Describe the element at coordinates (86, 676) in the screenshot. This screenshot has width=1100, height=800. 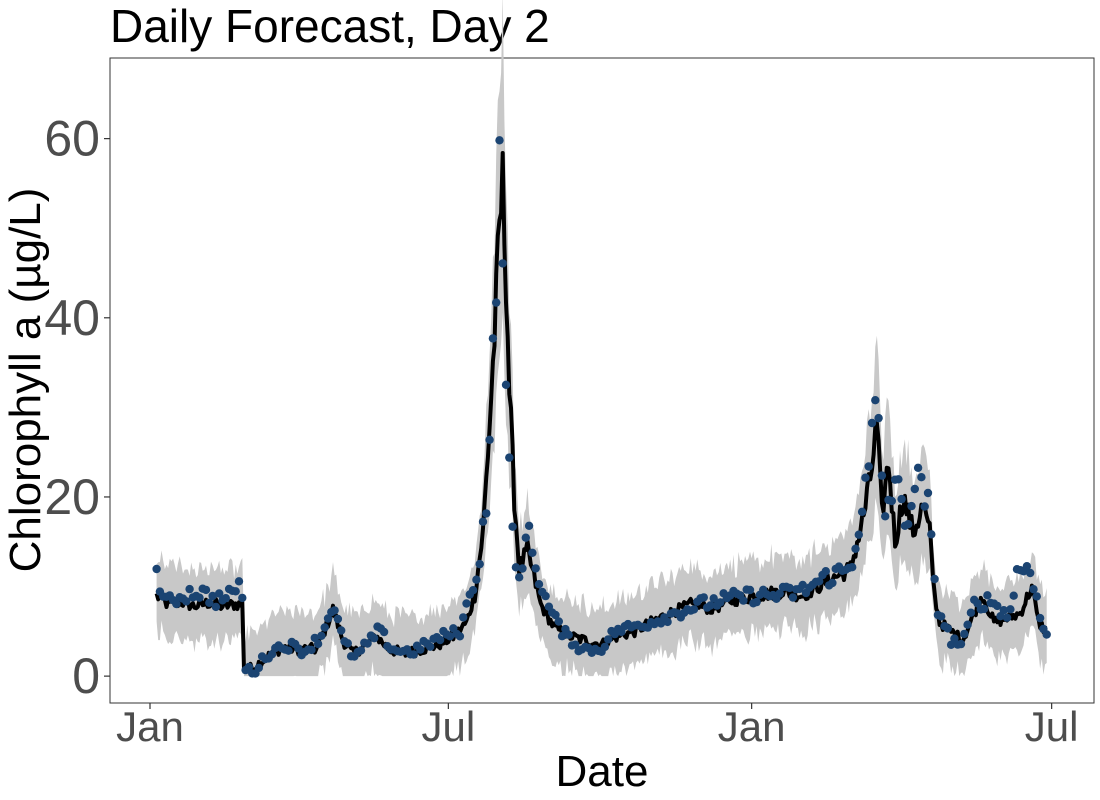
I see `y-tick-label: 0` at that location.